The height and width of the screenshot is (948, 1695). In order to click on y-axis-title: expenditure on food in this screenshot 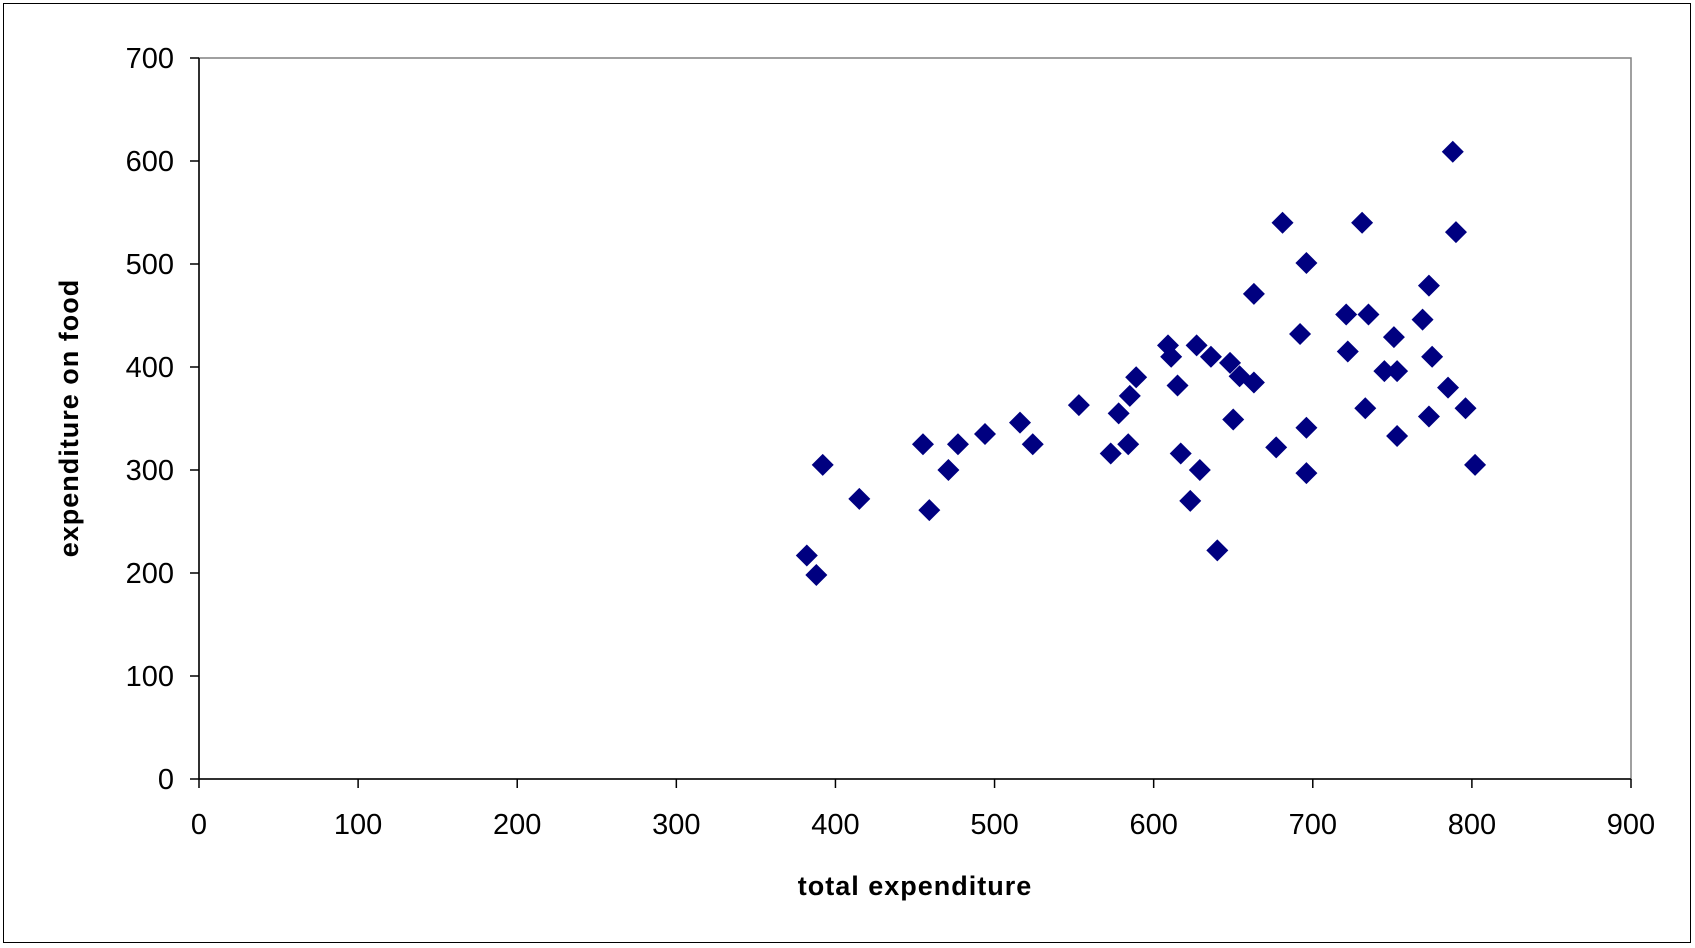, I will do `click(69, 418)`.